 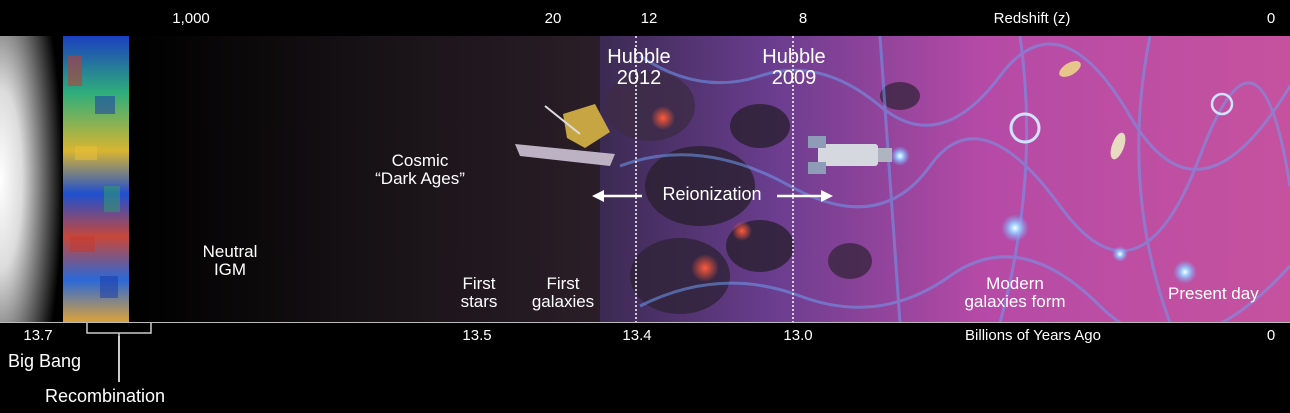 I want to click on hubble-2012-epoch-line, so click(x=636, y=179).